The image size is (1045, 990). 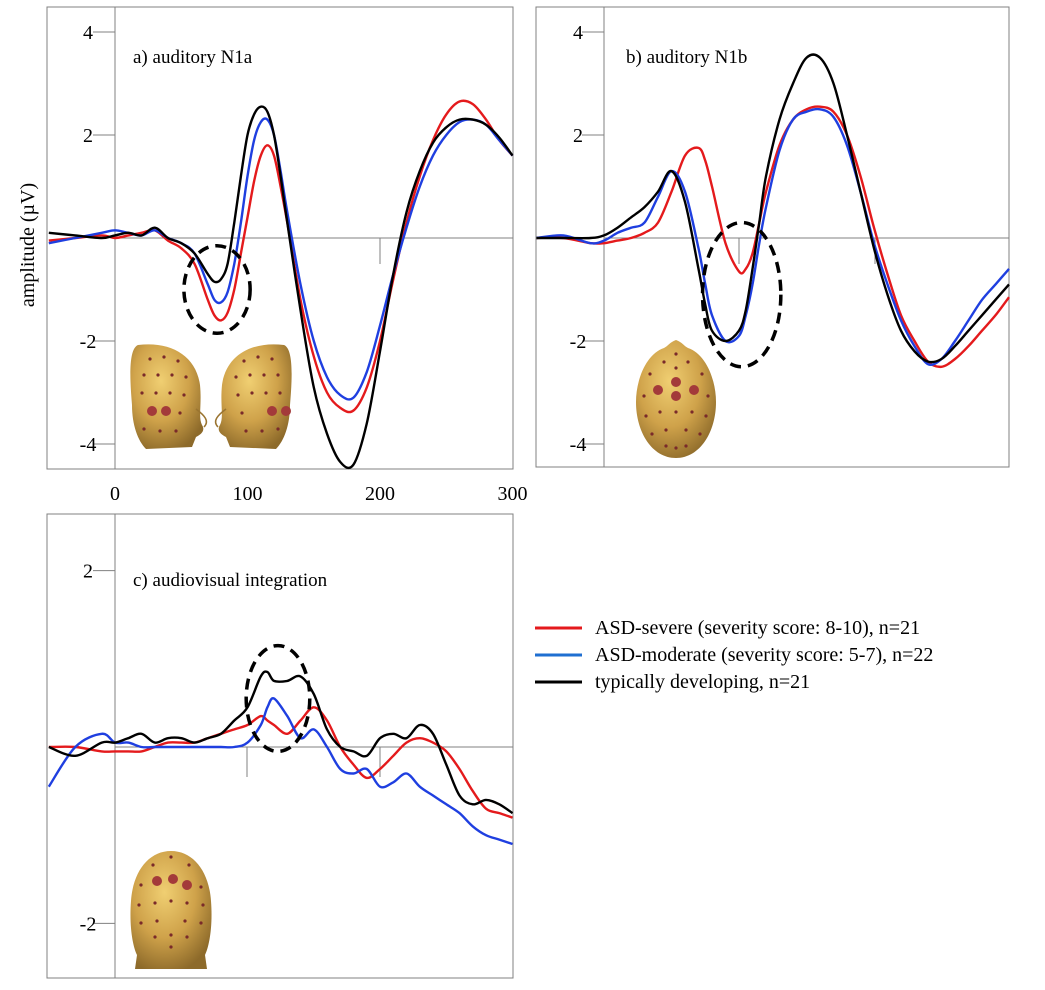 I want to click on x-tick-label: 100, so click(x=248, y=494).